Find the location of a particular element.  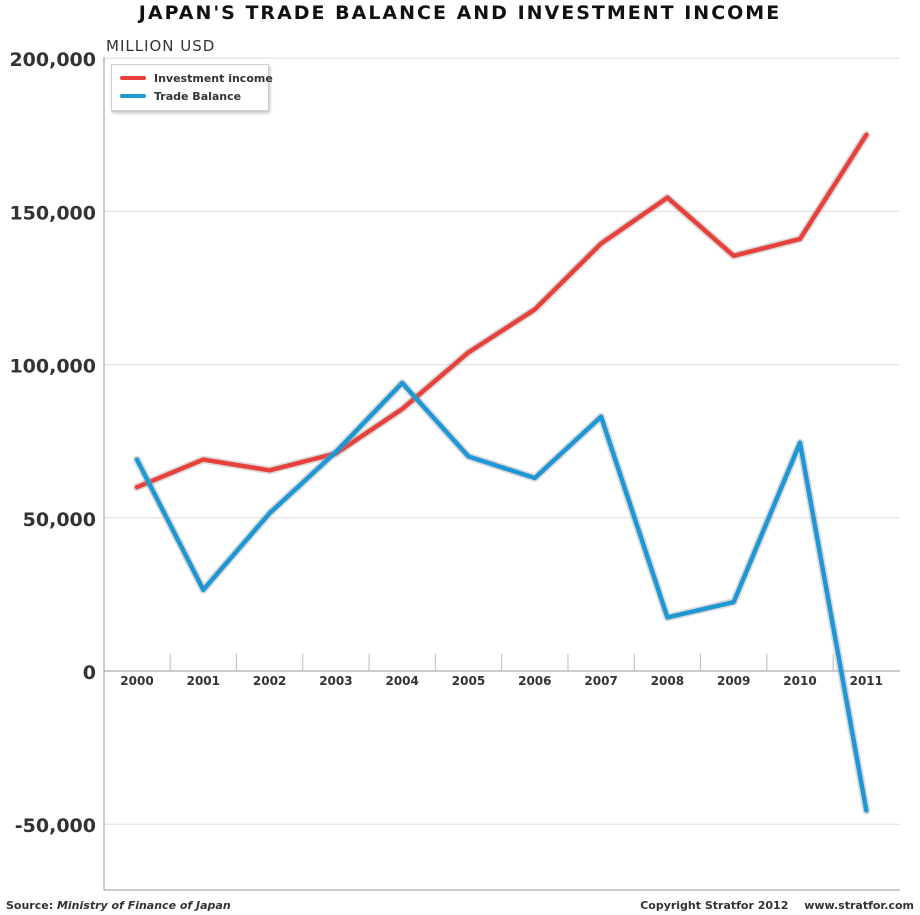

x-tick-label: 2008 is located at coordinates (667, 681).